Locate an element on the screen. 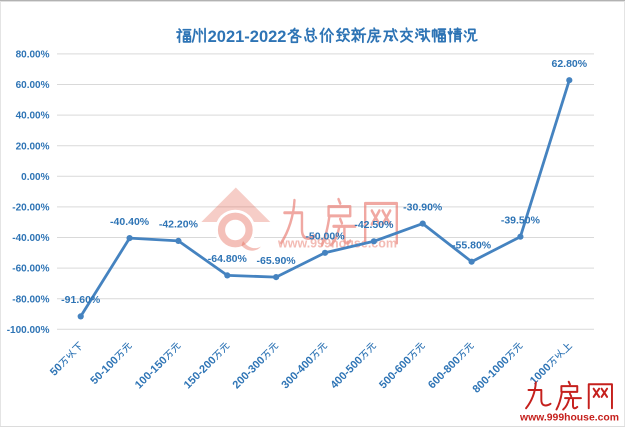 The height and width of the screenshot is (432, 625). svg-text: -30.90% is located at coordinates (423, 207).